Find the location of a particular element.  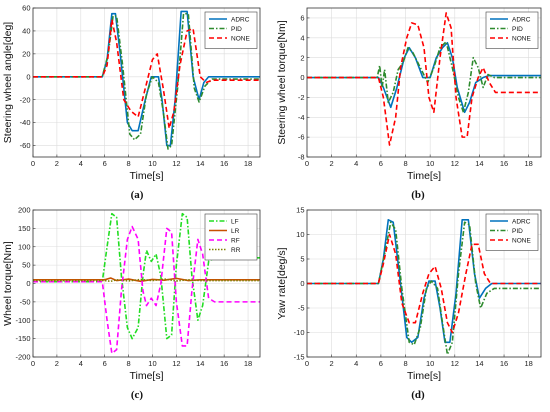

y-tick-label: 100 is located at coordinates (24, 246).